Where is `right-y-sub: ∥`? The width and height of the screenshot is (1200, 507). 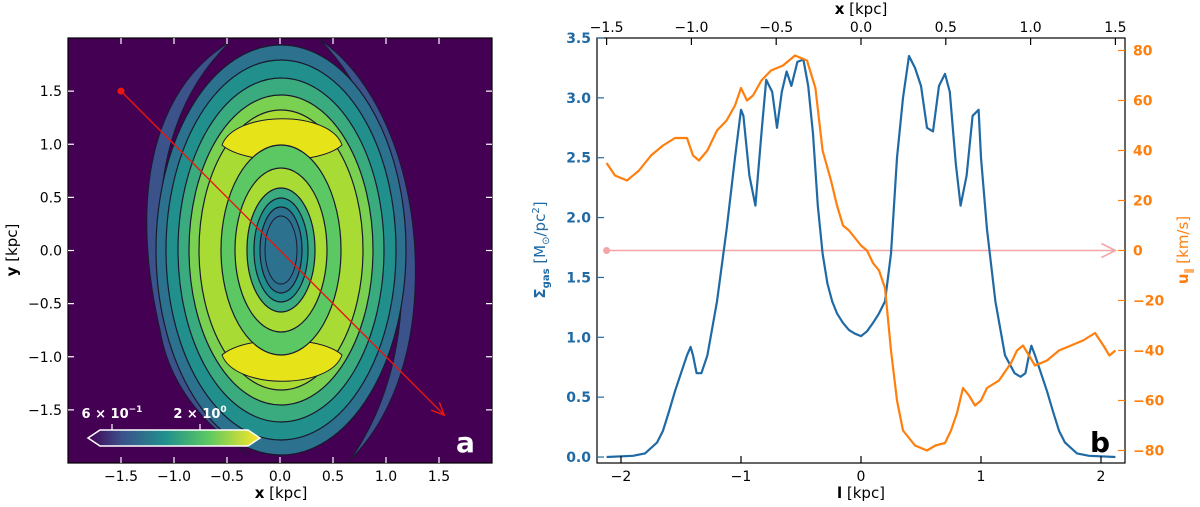
right-y-sub: ∥ is located at coordinates (1189, 270).